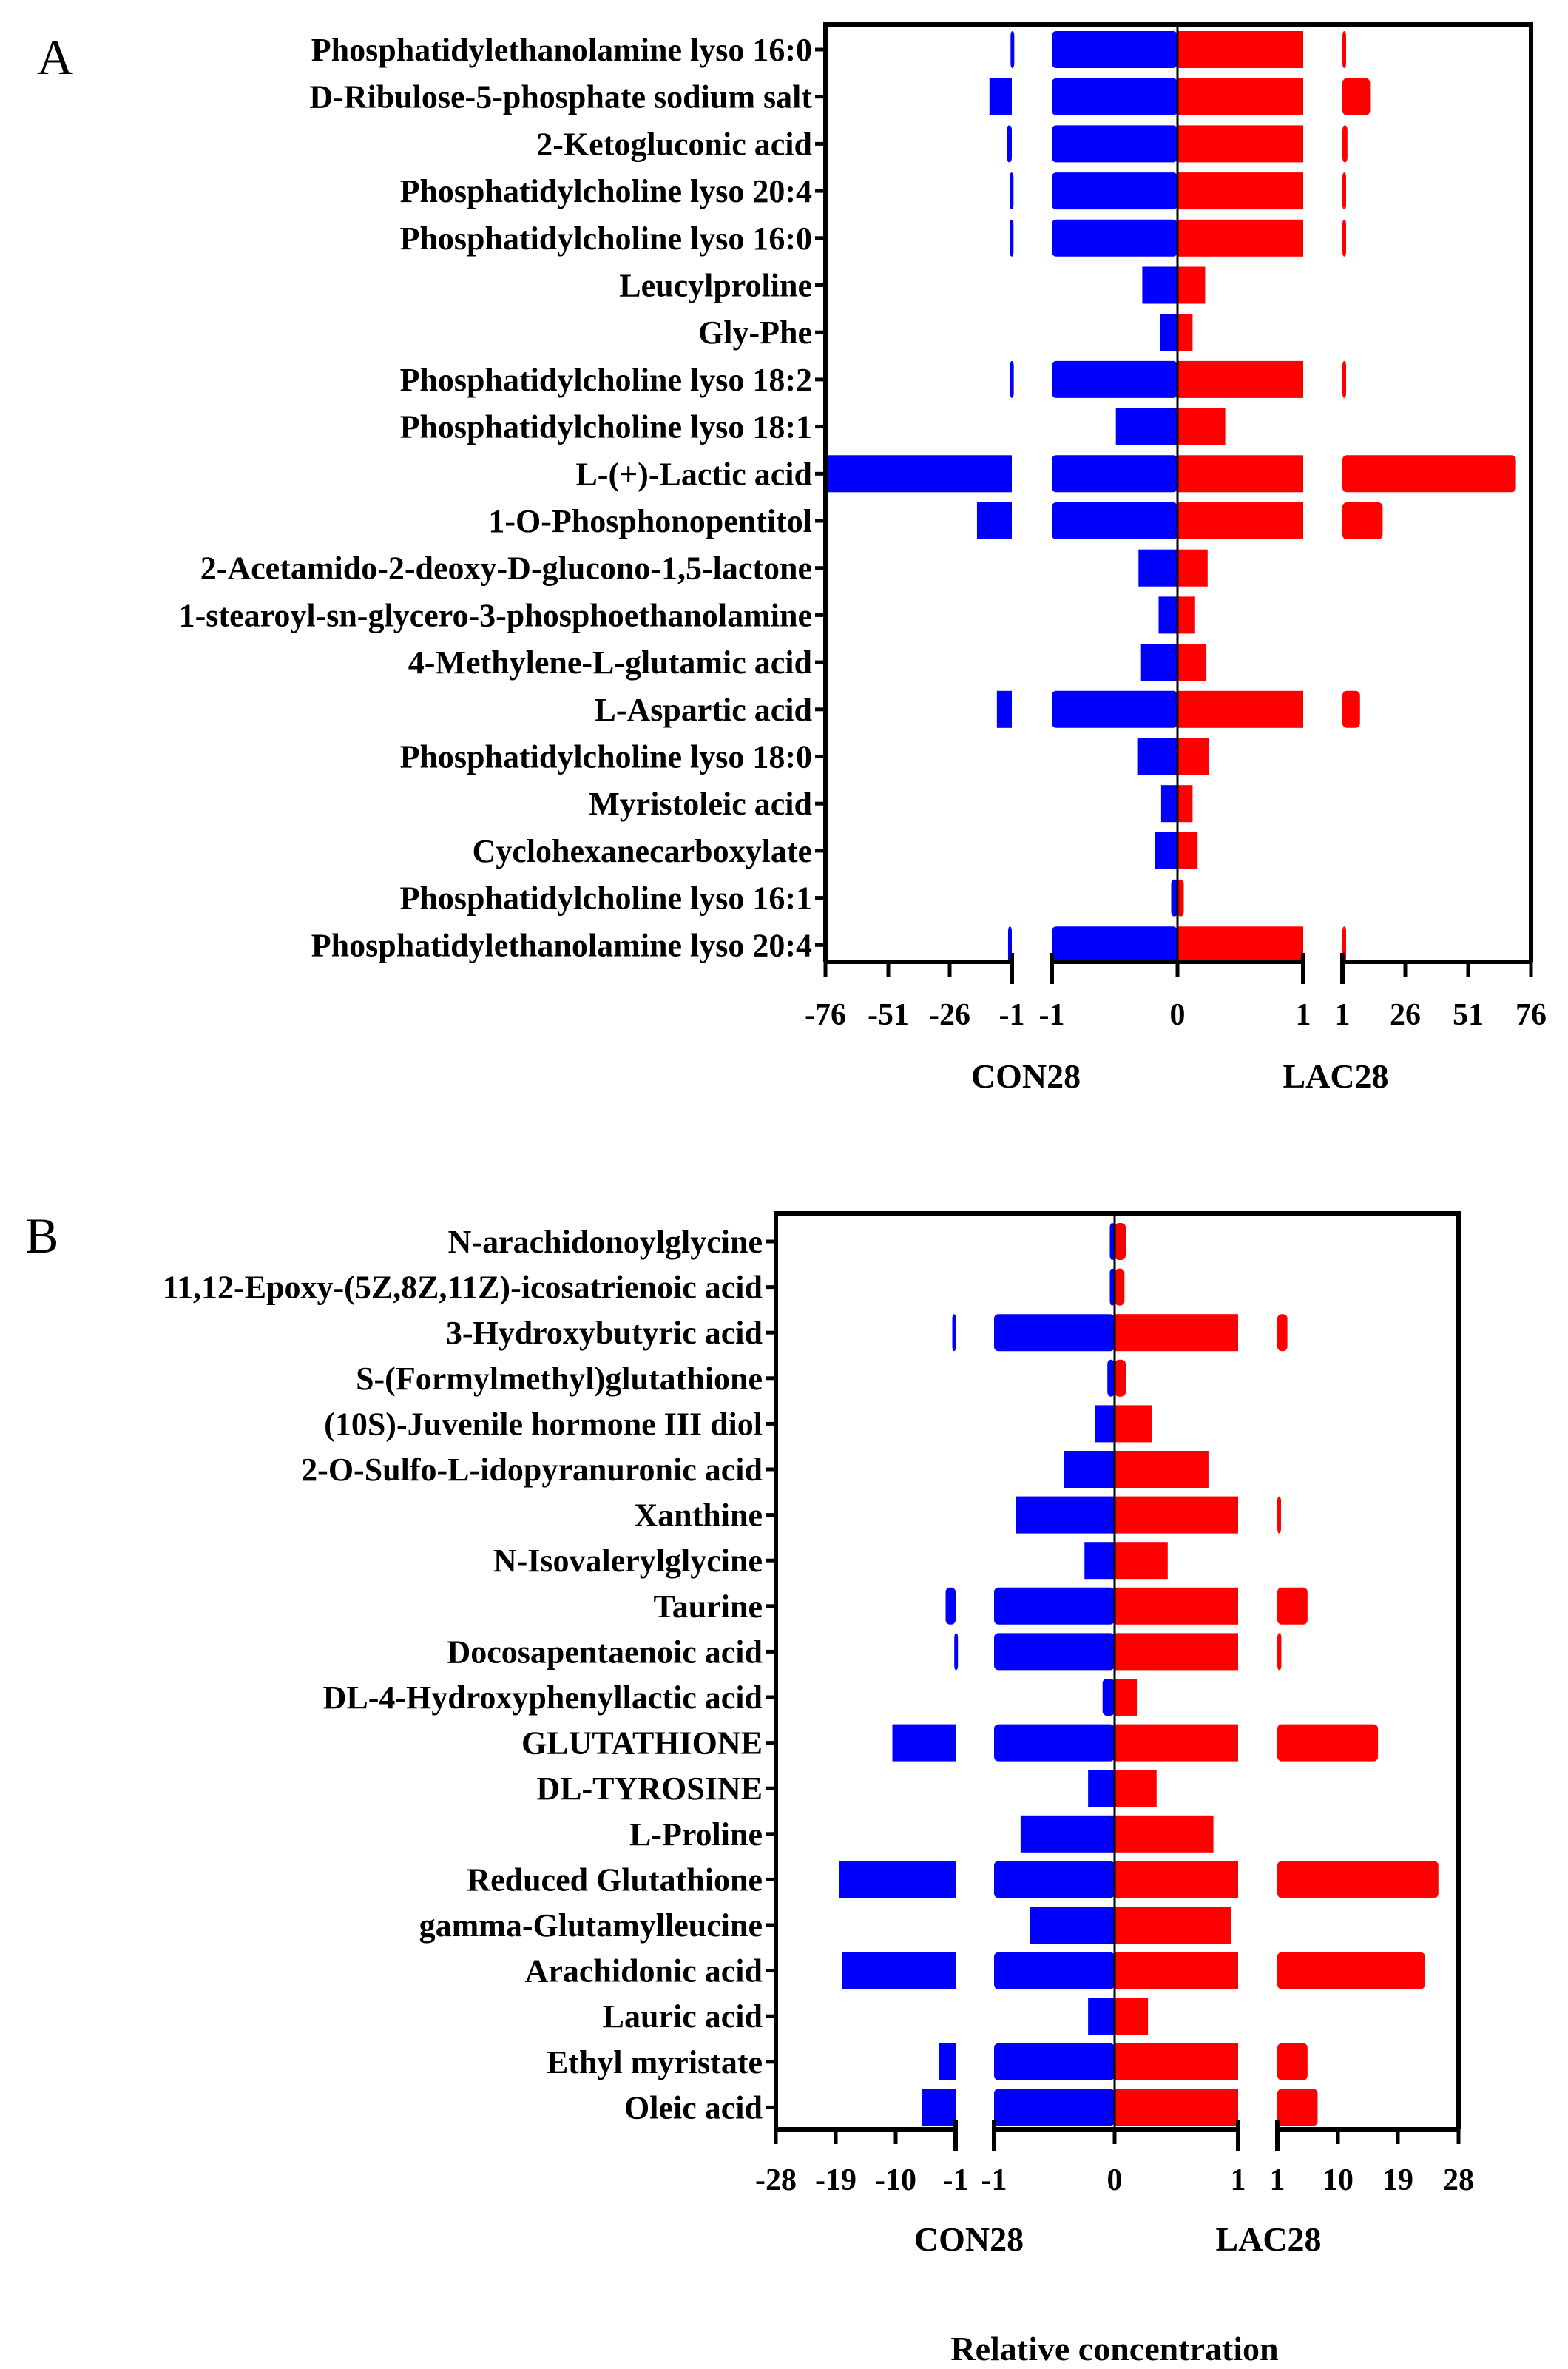 The height and width of the screenshot is (2369, 1568). What do you see at coordinates (1468, 1015) in the screenshot?
I see `x-tick-label: 51` at bounding box center [1468, 1015].